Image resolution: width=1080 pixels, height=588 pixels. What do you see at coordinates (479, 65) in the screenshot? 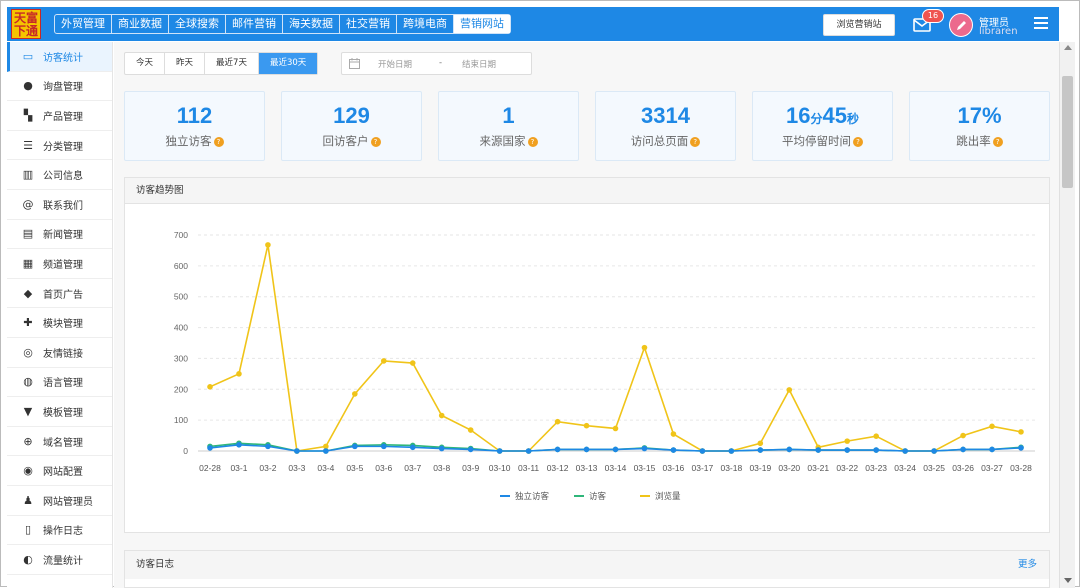
I see `end-date-input: 结束日期` at bounding box center [479, 65].